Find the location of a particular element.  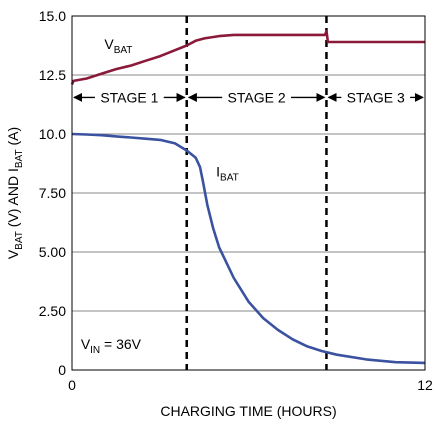

stage-label: STAGE 3 is located at coordinates (376, 97).